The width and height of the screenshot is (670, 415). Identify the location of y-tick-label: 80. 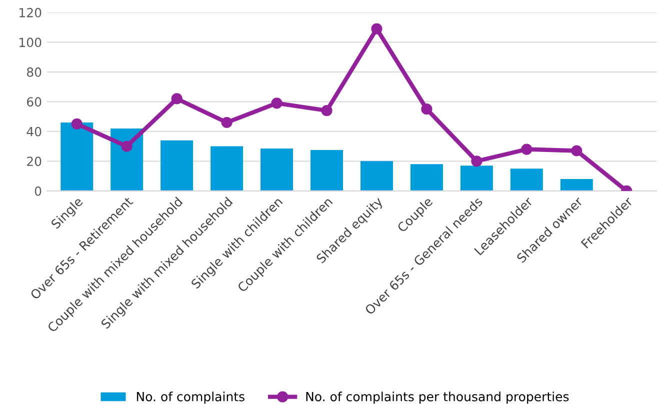
(34, 72).